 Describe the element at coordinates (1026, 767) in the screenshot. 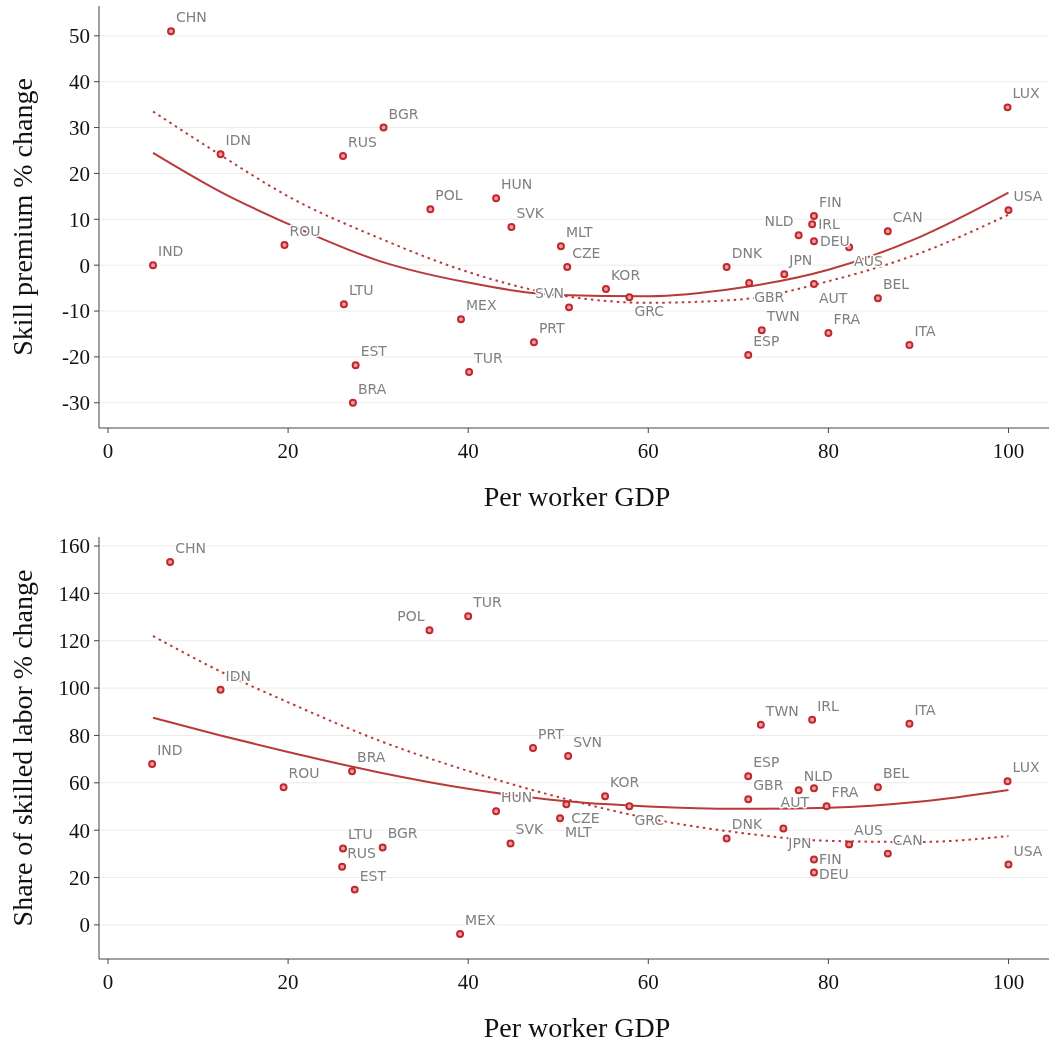

I see `data-label: LUX` at that location.